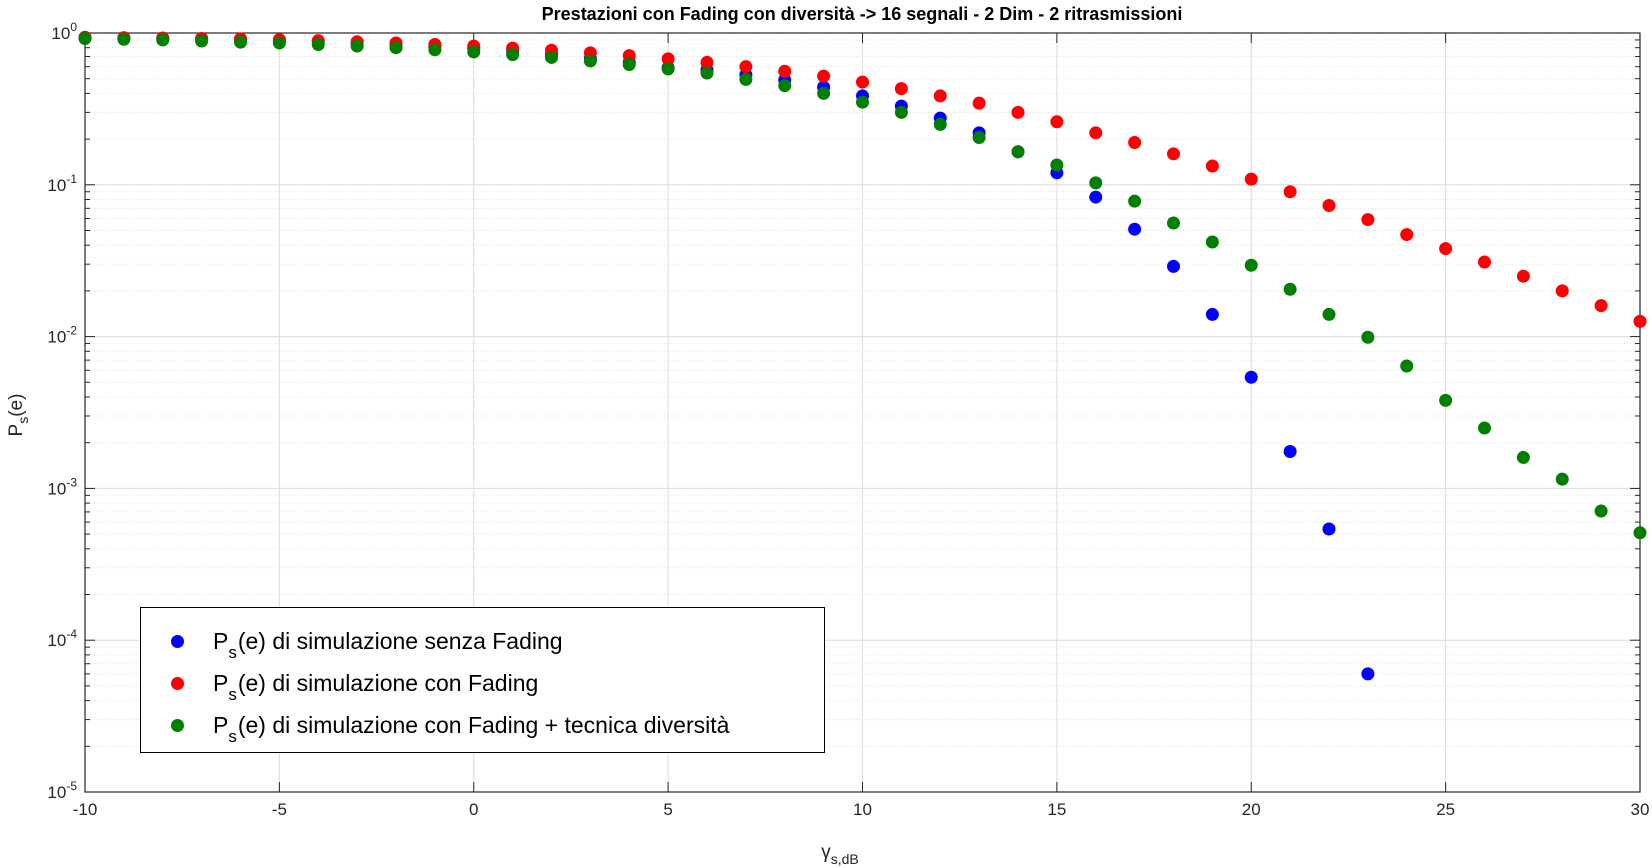 This screenshot has width=1652, height=868. Describe the element at coordinates (23, 420) in the screenshot. I see `y-axis-label-sub: s` at that location.